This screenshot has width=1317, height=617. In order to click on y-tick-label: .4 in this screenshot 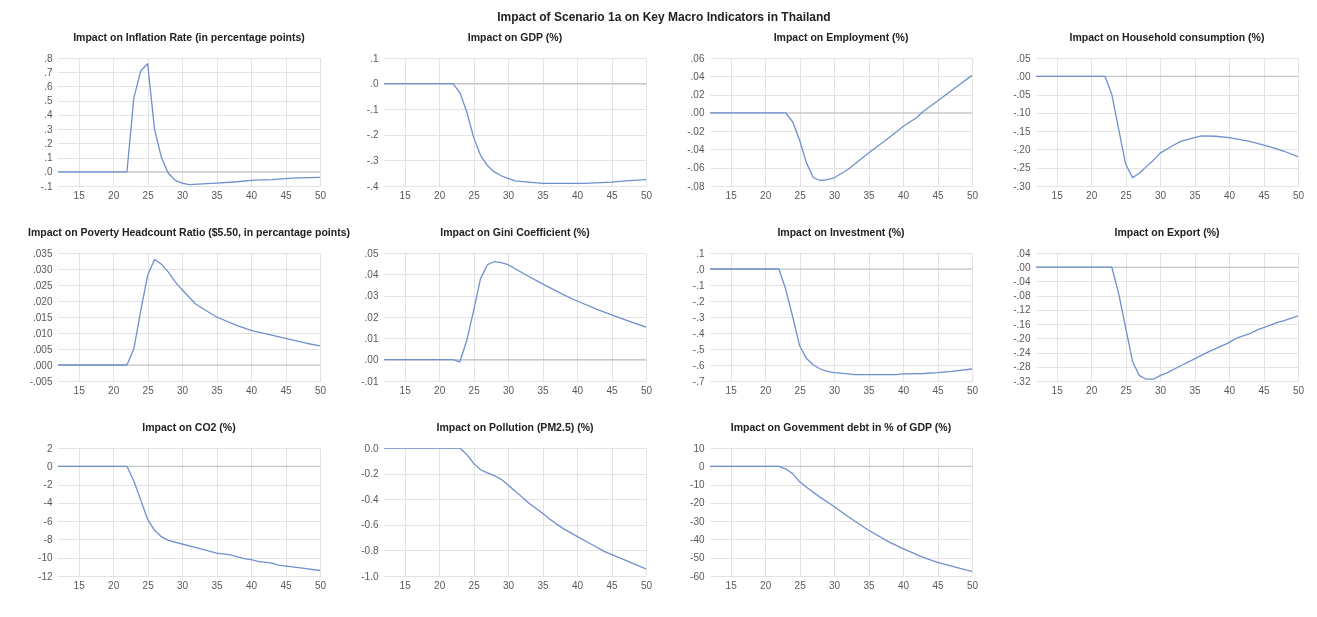, I will do `click(48, 115)`.